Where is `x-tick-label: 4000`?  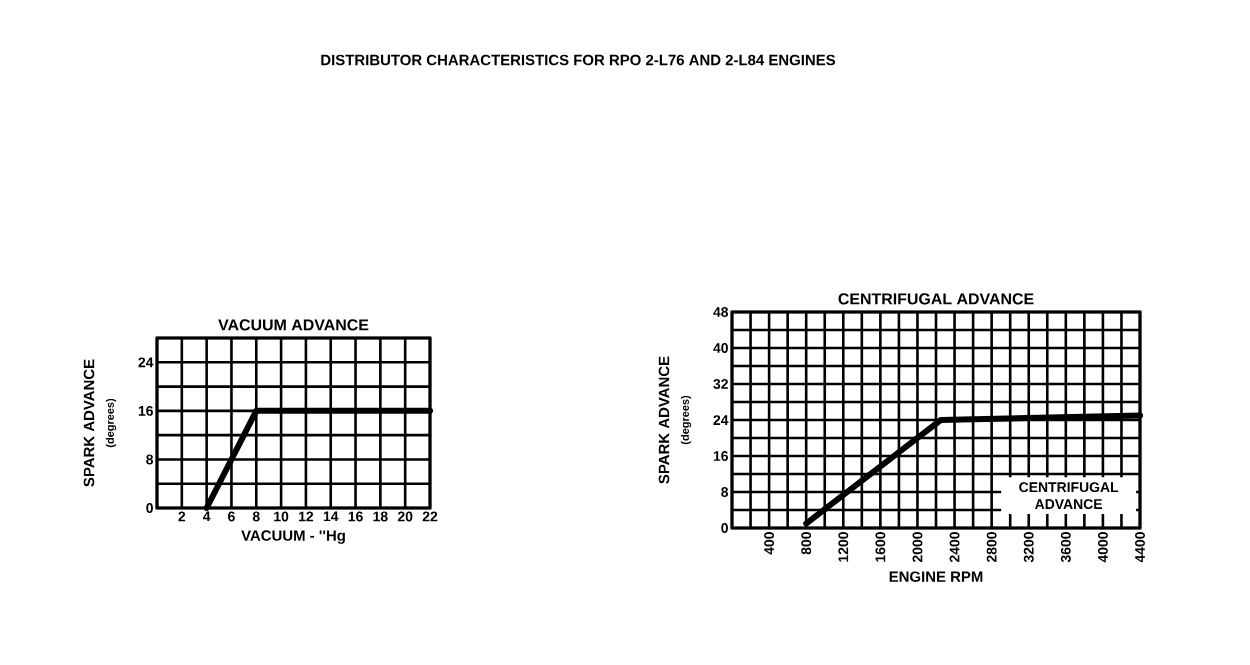 x-tick-label: 4000 is located at coordinates (1102, 547).